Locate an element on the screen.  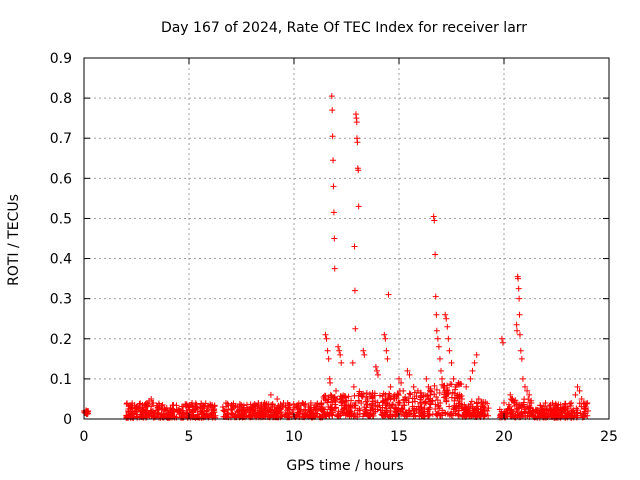
x-tick-label: 20 is located at coordinates (504, 437).